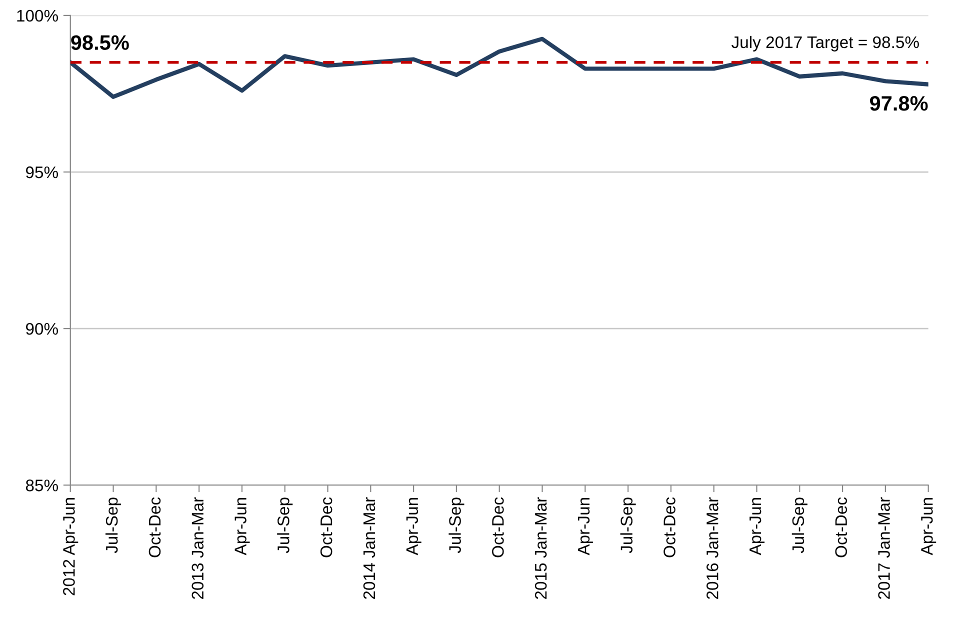 This screenshot has width=964, height=618. Describe the element at coordinates (70, 547) in the screenshot. I see `x-tick-label: 2012 Apr-Jun` at that location.